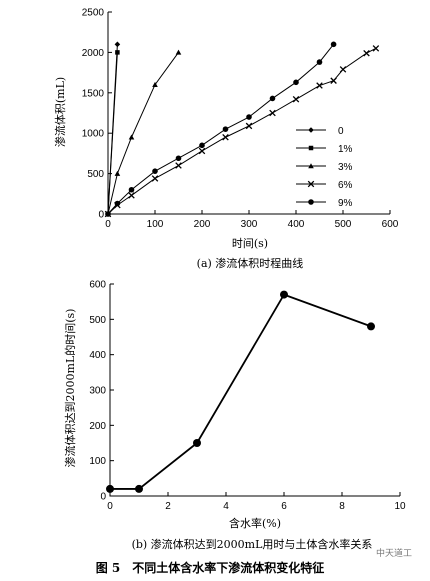 The width and height of the screenshot is (430, 581). I want to click on a-x-tick-label: 400, so click(296, 224).